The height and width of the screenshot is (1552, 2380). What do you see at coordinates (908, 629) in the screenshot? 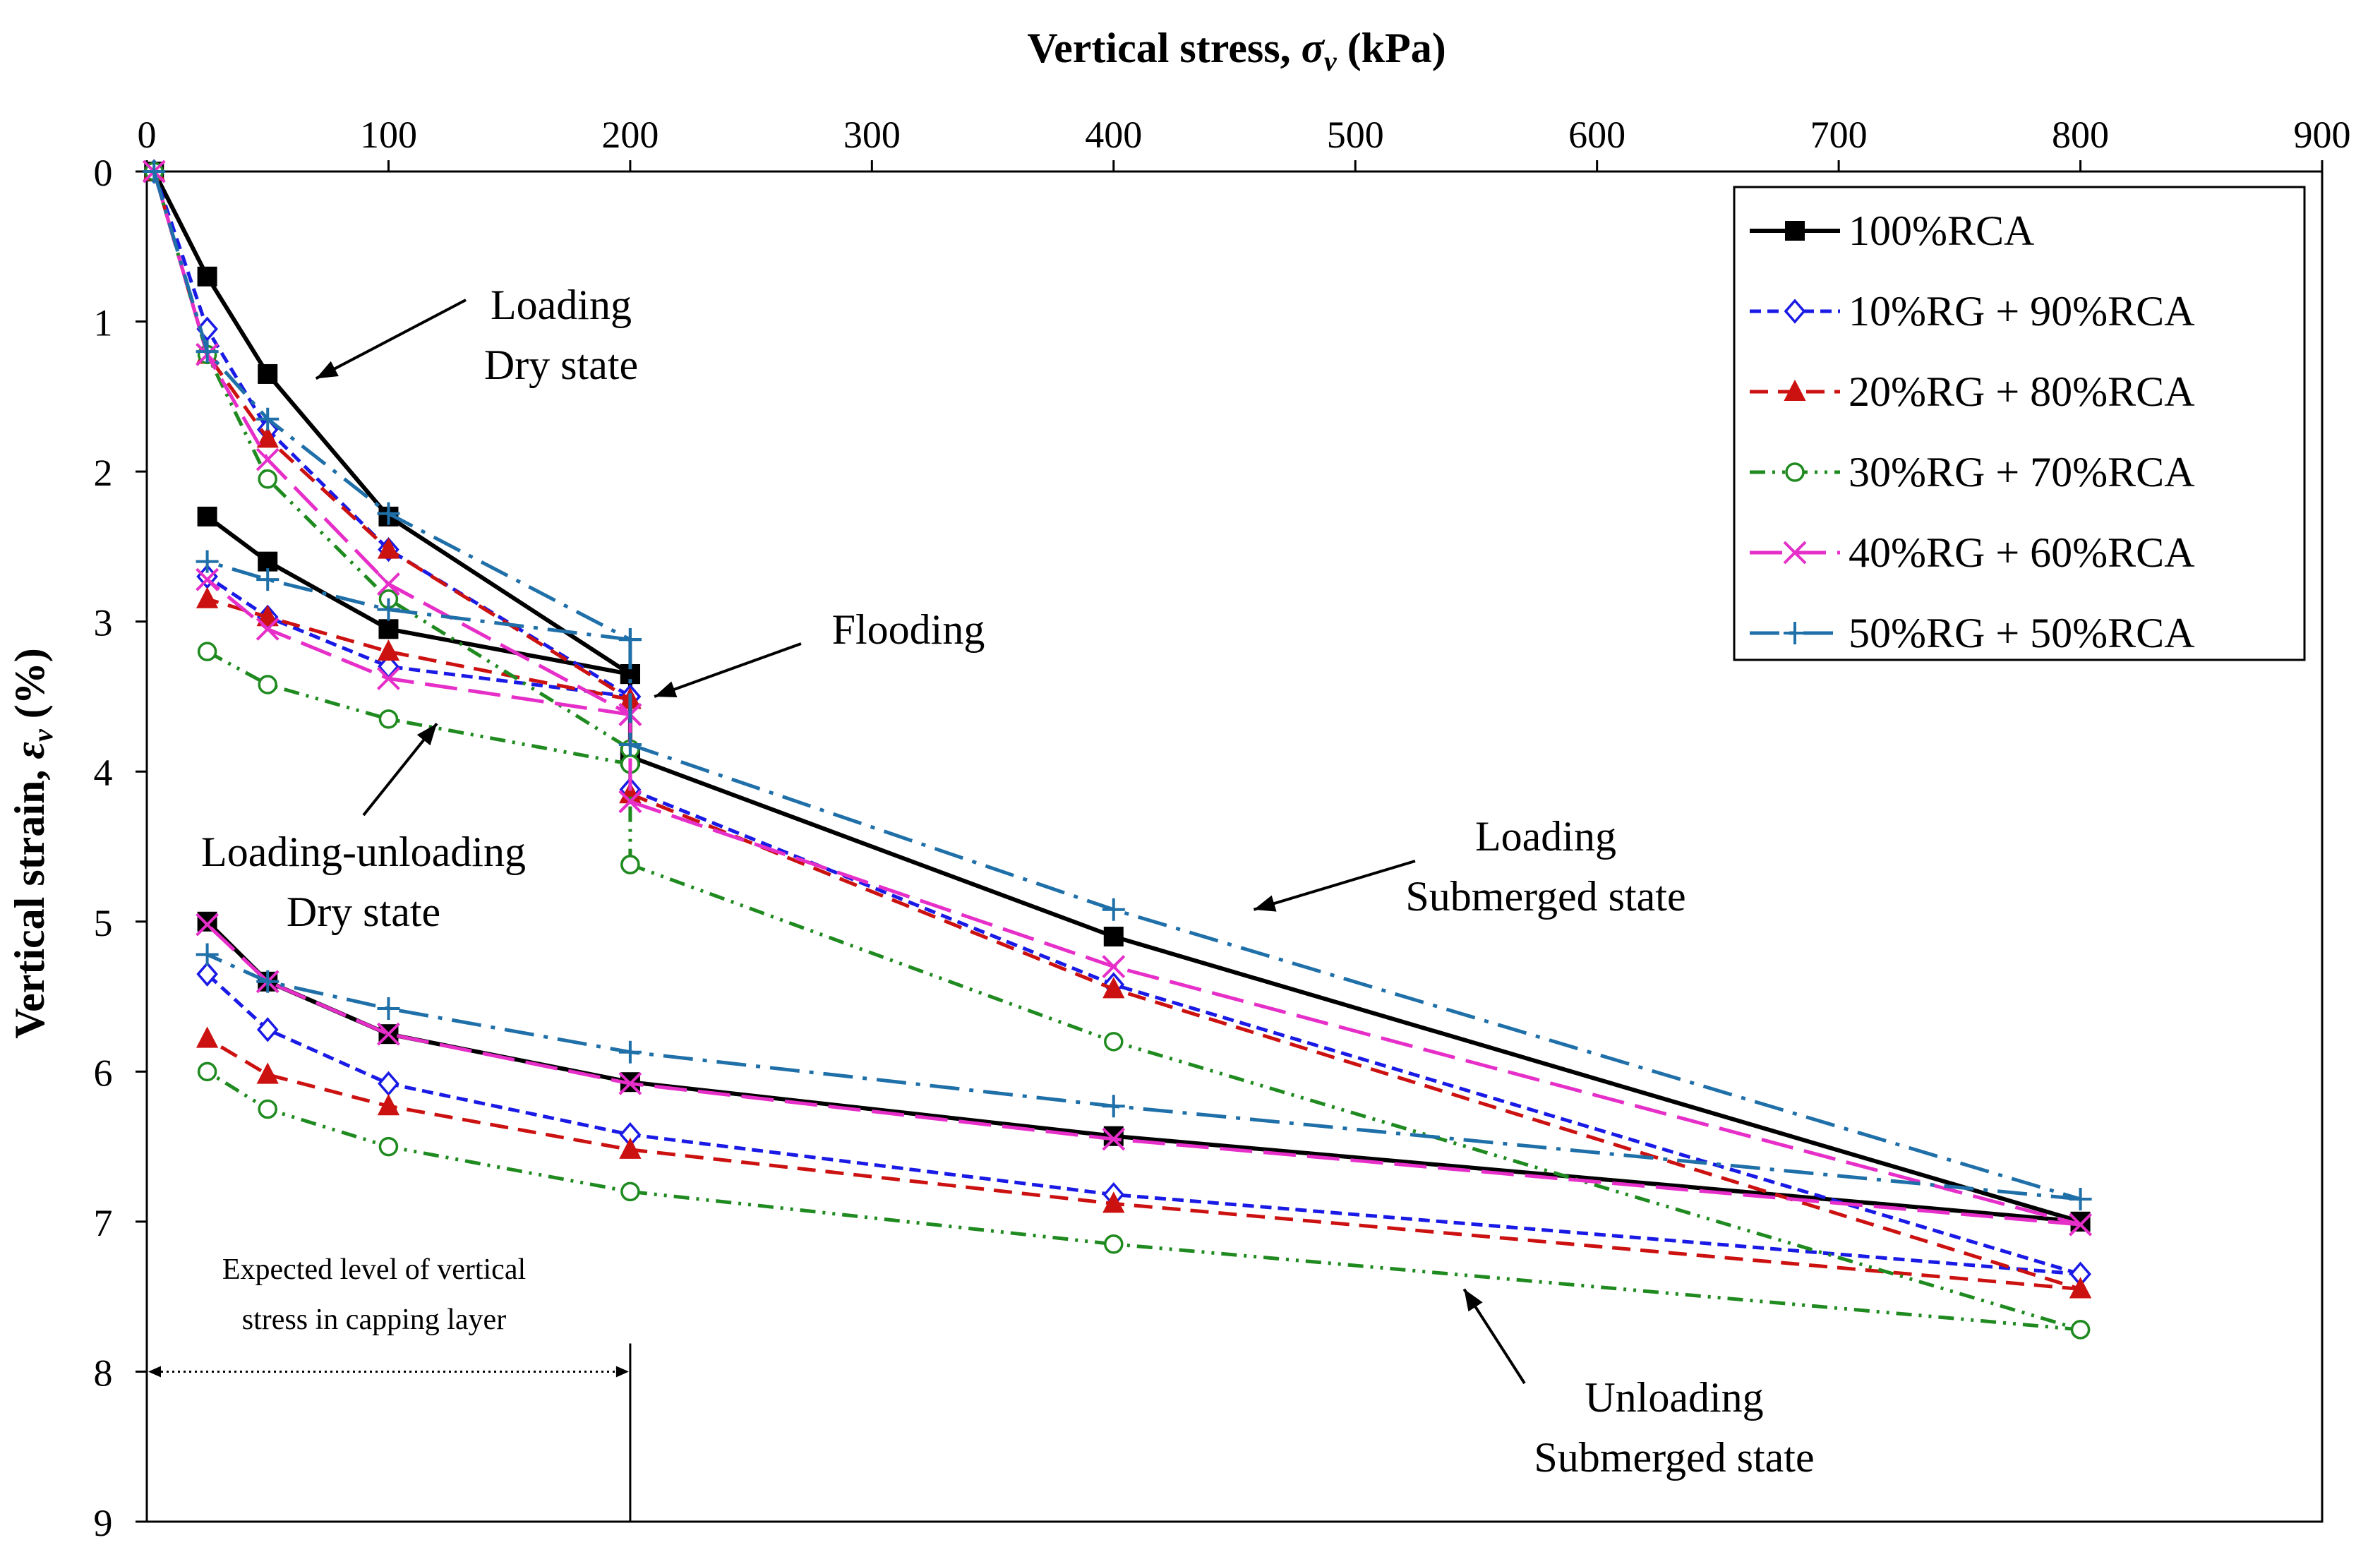
I see `annotation-text: Flooding` at bounding box center [908, 629].